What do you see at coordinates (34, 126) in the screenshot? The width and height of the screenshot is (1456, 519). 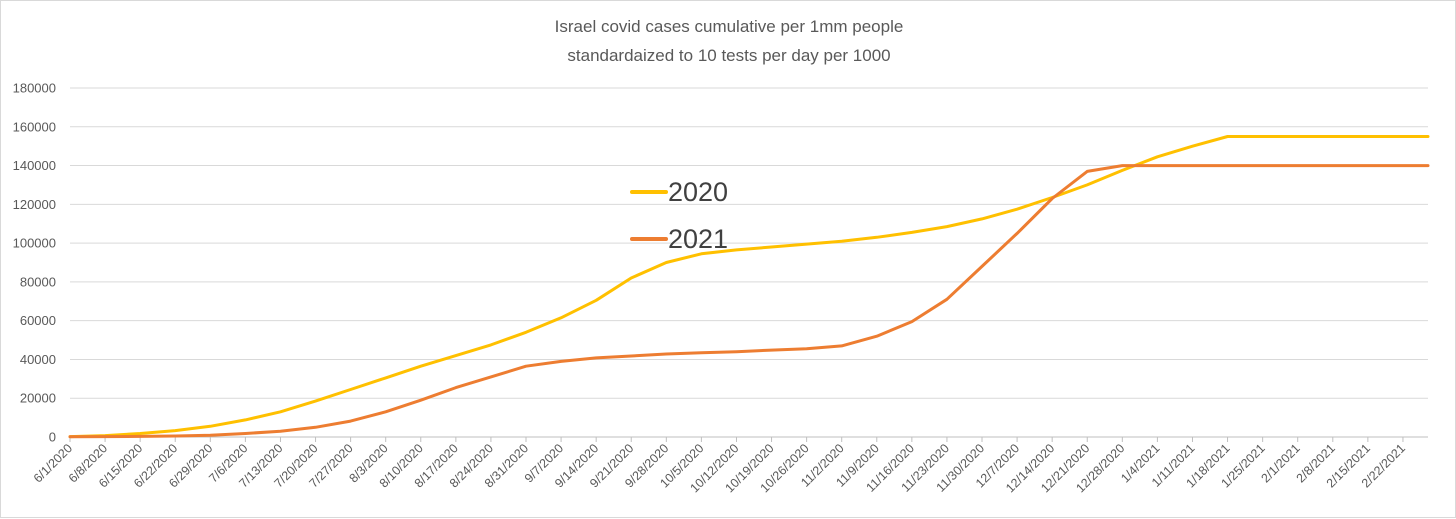 I see `y-tick-label: 160000` at bounding box center [34, 126].